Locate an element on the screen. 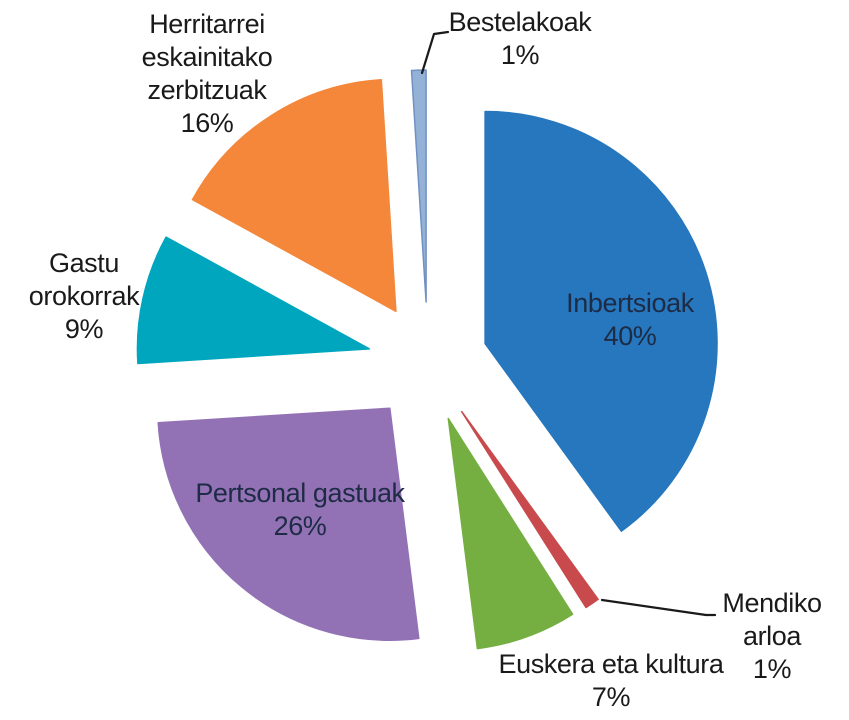 This screenshot has width=849, height=720. slice-category-name: Mendiko arloa is located at coordinates (772, 619).